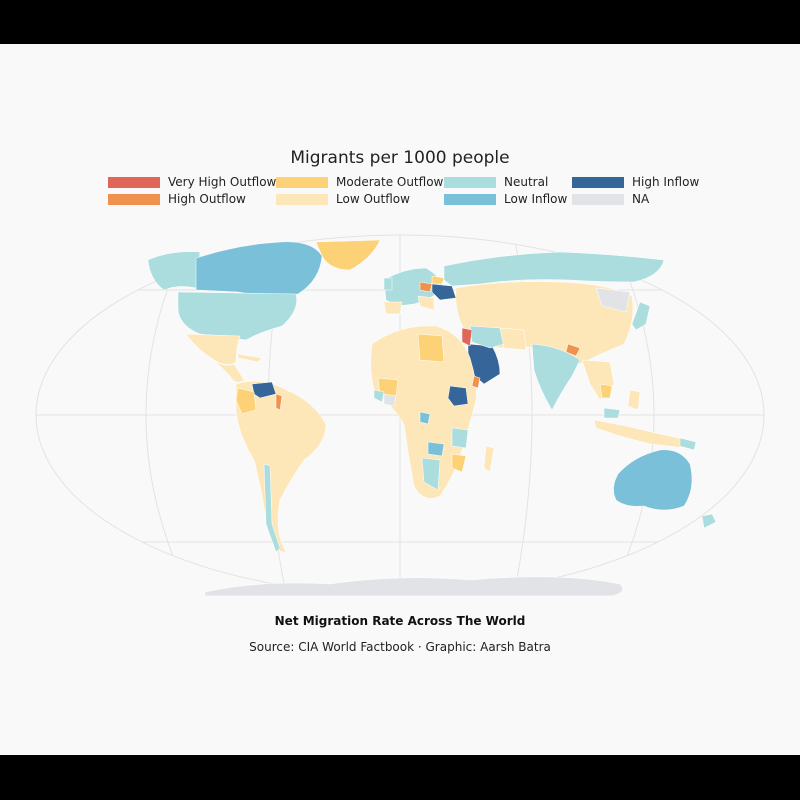 This screenshot has height=800, width=800. Describe the element at coordinates (400, 158) in the screenshot. I see `legend-title: Migrants per 1000 people` at that location.